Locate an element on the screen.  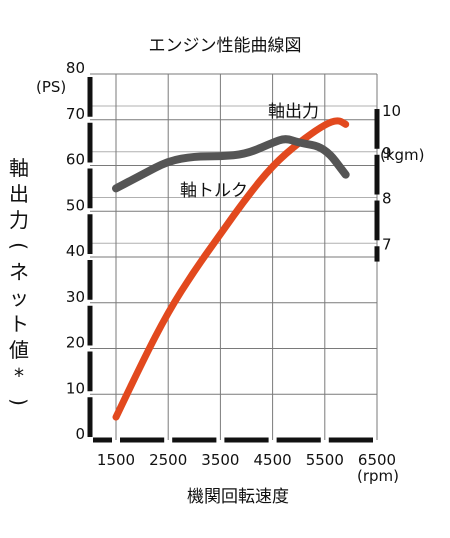
right-axis-unit: (kgm) is located at coordinates (402, 155).